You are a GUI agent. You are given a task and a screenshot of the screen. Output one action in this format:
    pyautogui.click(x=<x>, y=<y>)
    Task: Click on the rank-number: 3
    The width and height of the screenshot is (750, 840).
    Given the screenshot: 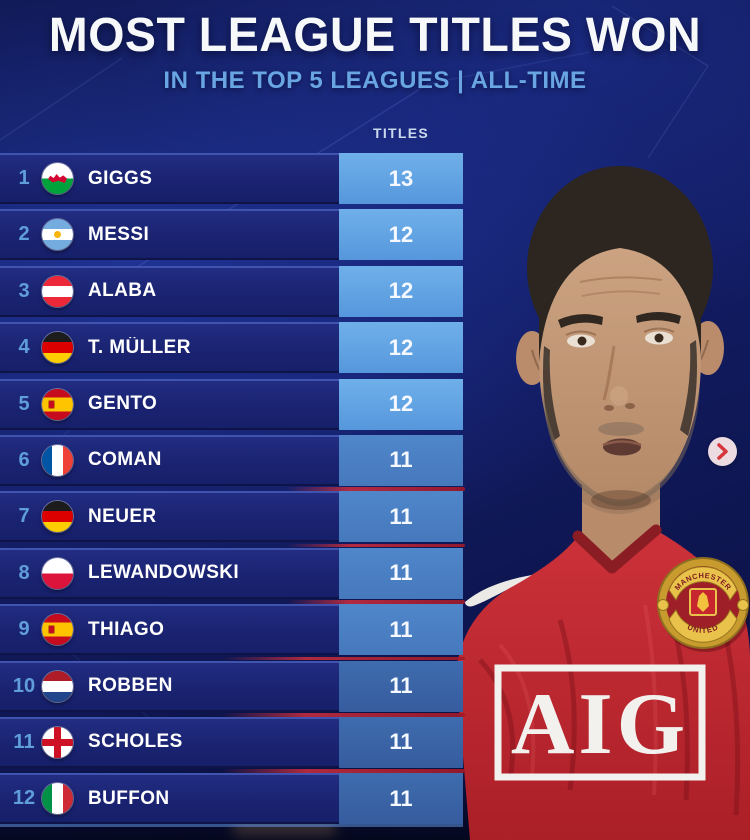 What is the action you would take?
    pyautogui.click(x=24, y=290)
    